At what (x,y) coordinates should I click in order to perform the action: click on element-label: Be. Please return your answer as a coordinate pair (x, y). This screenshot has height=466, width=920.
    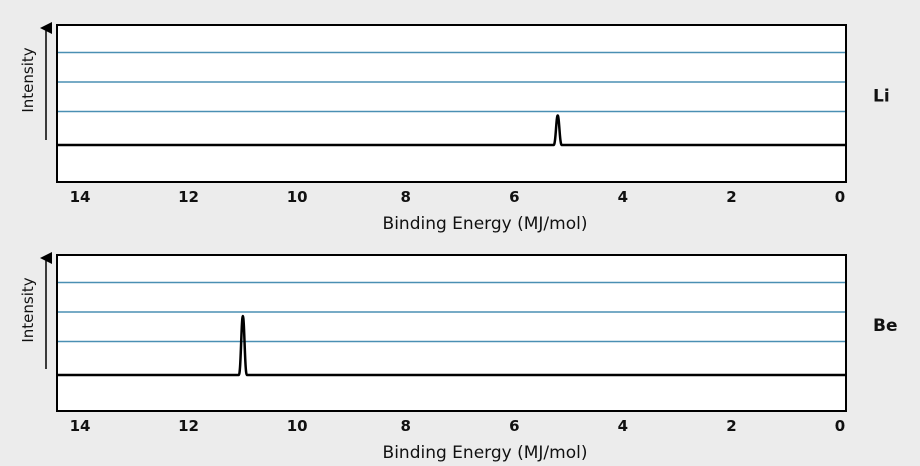
    Looking at the image, I should click on (885, 326).